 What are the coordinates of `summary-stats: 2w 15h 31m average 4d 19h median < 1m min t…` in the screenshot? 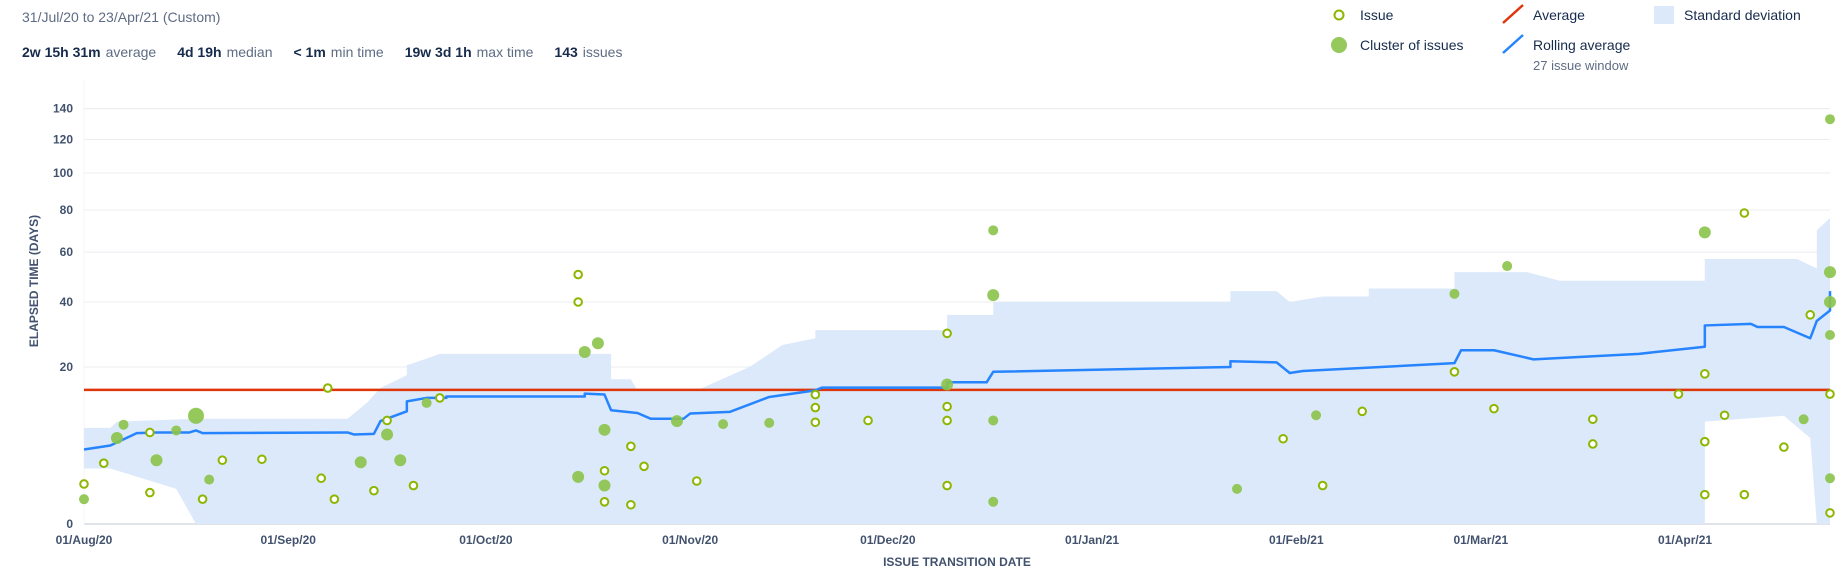 It's located at (332, 52).